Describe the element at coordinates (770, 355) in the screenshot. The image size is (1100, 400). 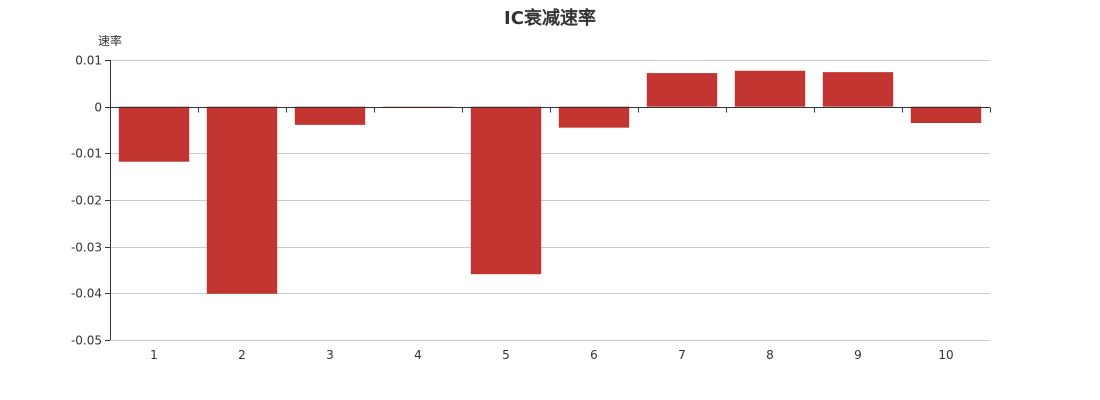
I see `x-tick-label: 8` at that location.